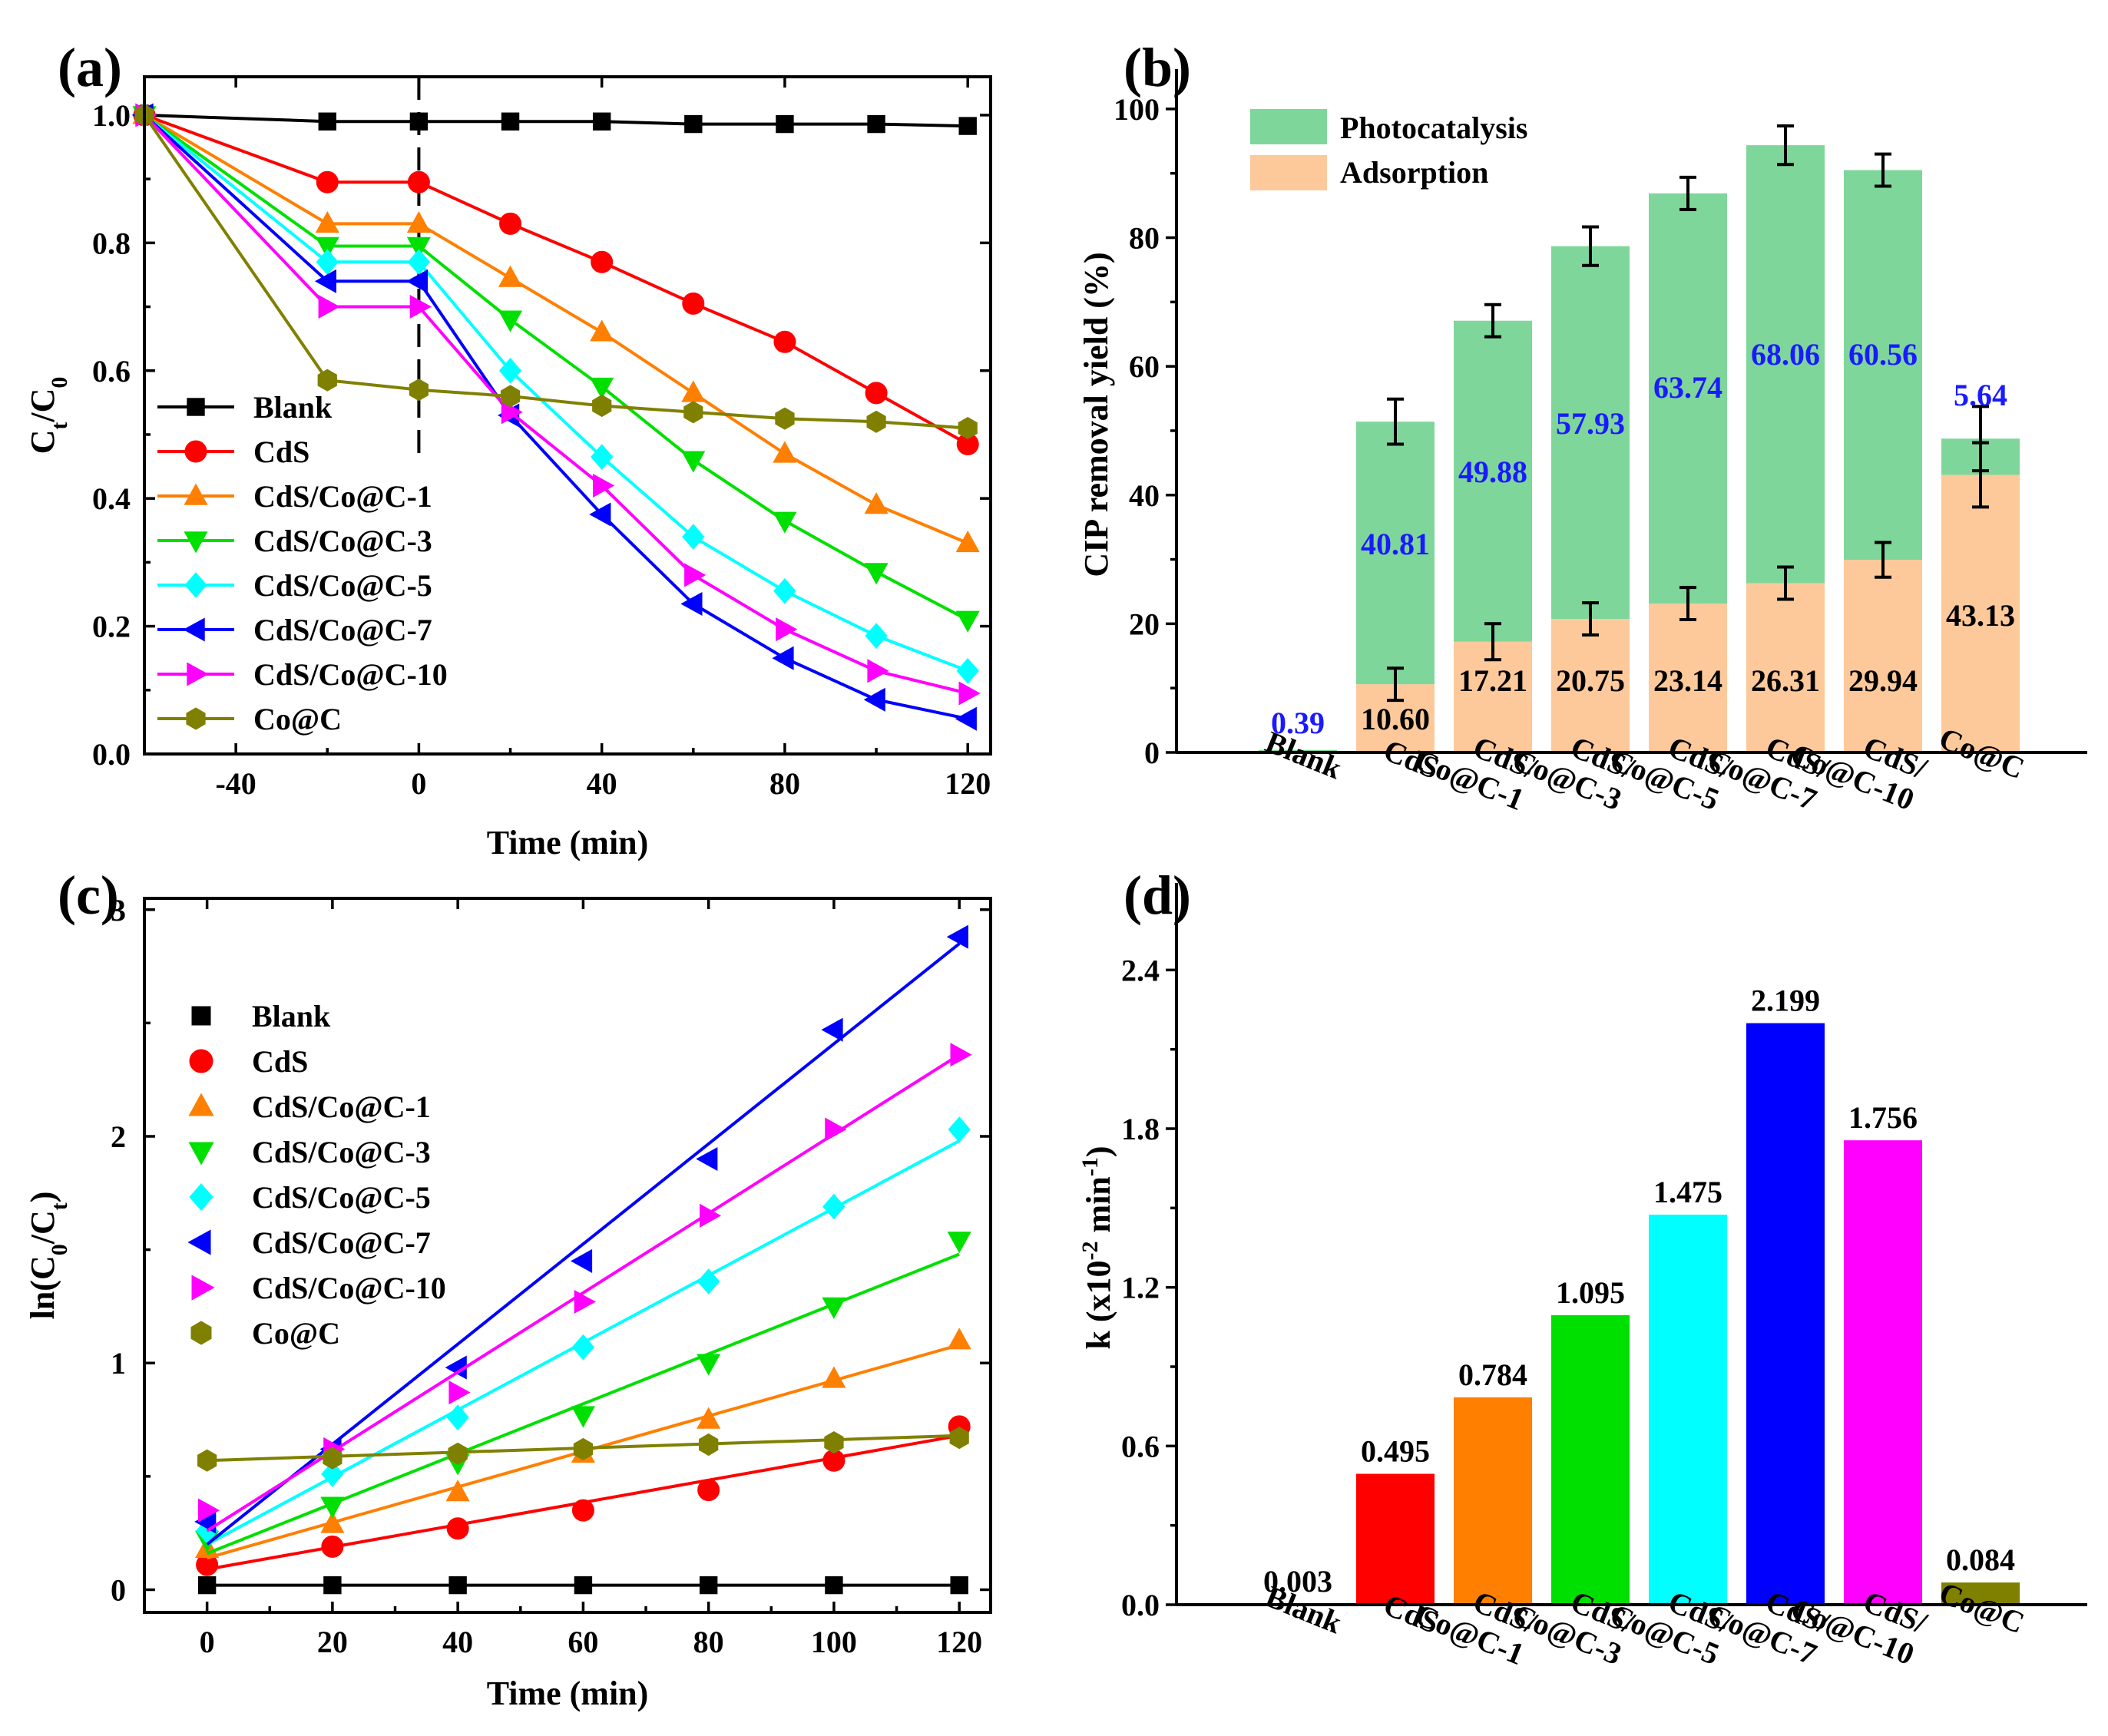 The image size is (2108, 1736). Describe the element at coordinates (1144, 366) in the screenshot. I see `y-tick-label-b: 60` at that location.